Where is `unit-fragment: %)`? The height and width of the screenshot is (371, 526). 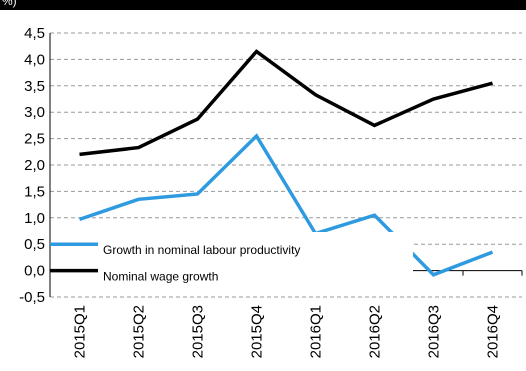
unit-fragment: %) is located at coordinates (9, 4).